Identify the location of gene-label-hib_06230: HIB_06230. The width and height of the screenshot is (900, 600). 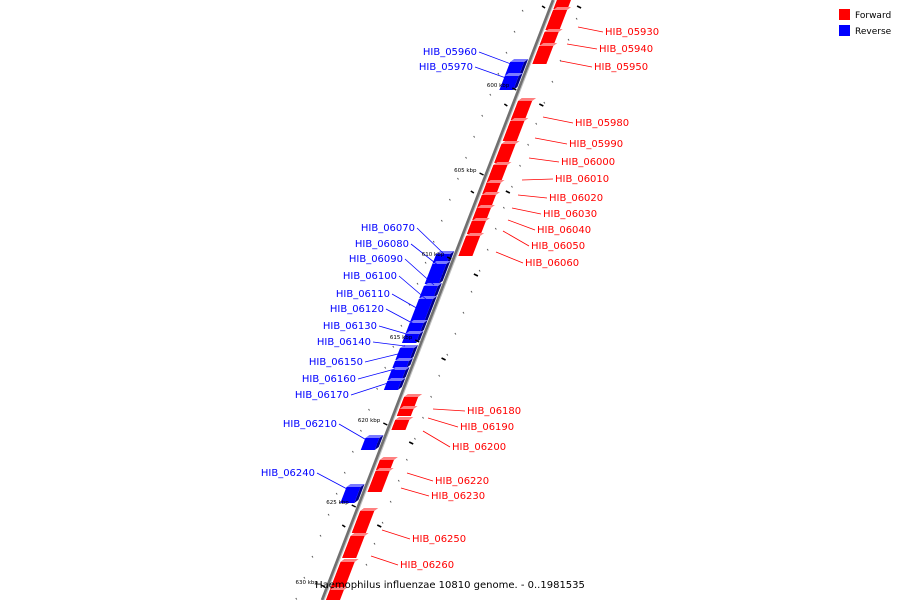
(458, 496).